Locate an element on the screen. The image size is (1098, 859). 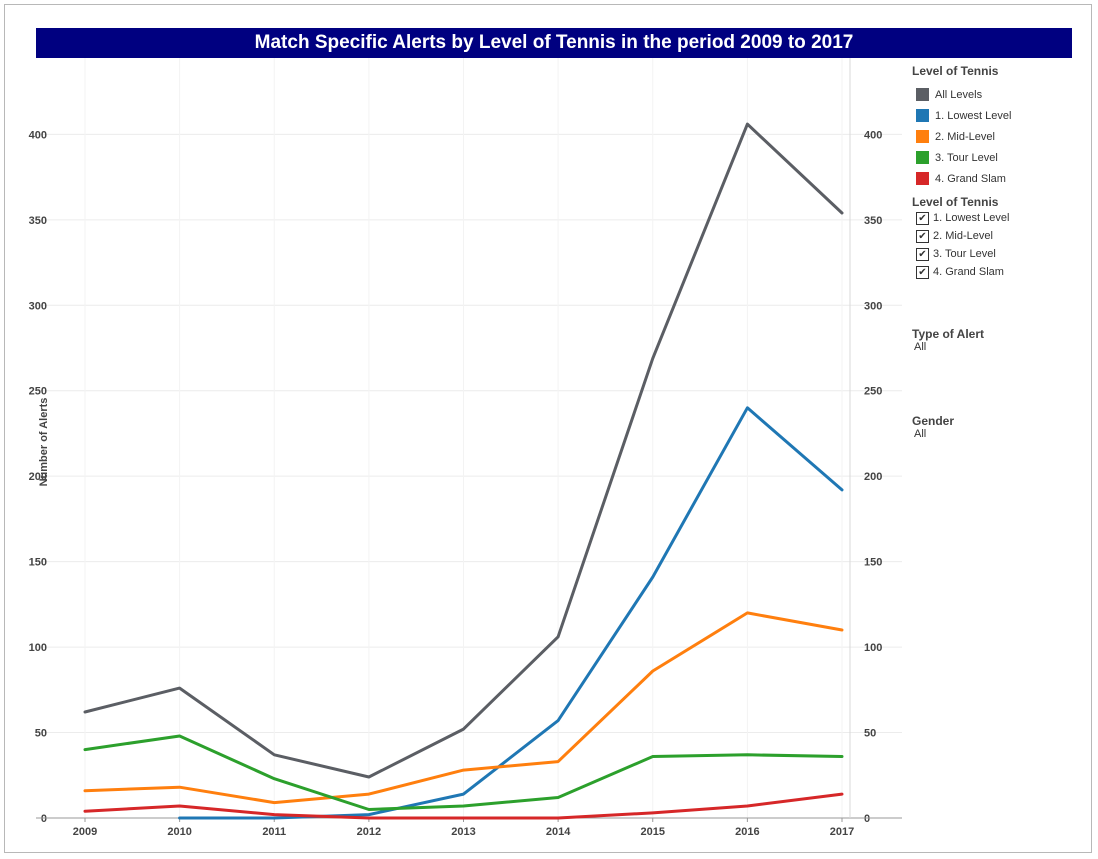
filter-label: 2. Mid-Level is located at coordinates (963, 236).